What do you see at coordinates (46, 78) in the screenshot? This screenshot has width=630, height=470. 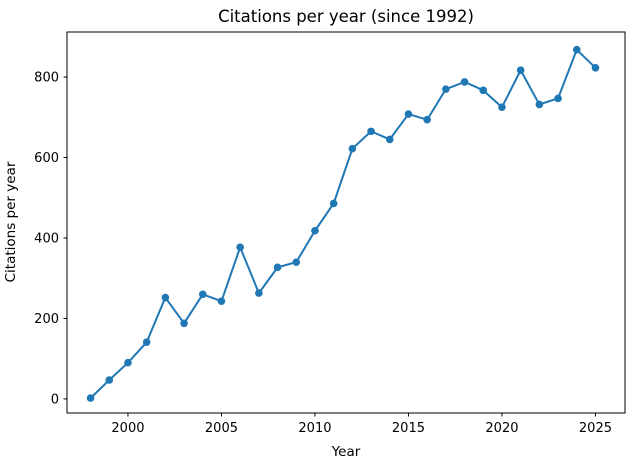 I see `y-tick-label: 800` at bounding box center [46, 78].